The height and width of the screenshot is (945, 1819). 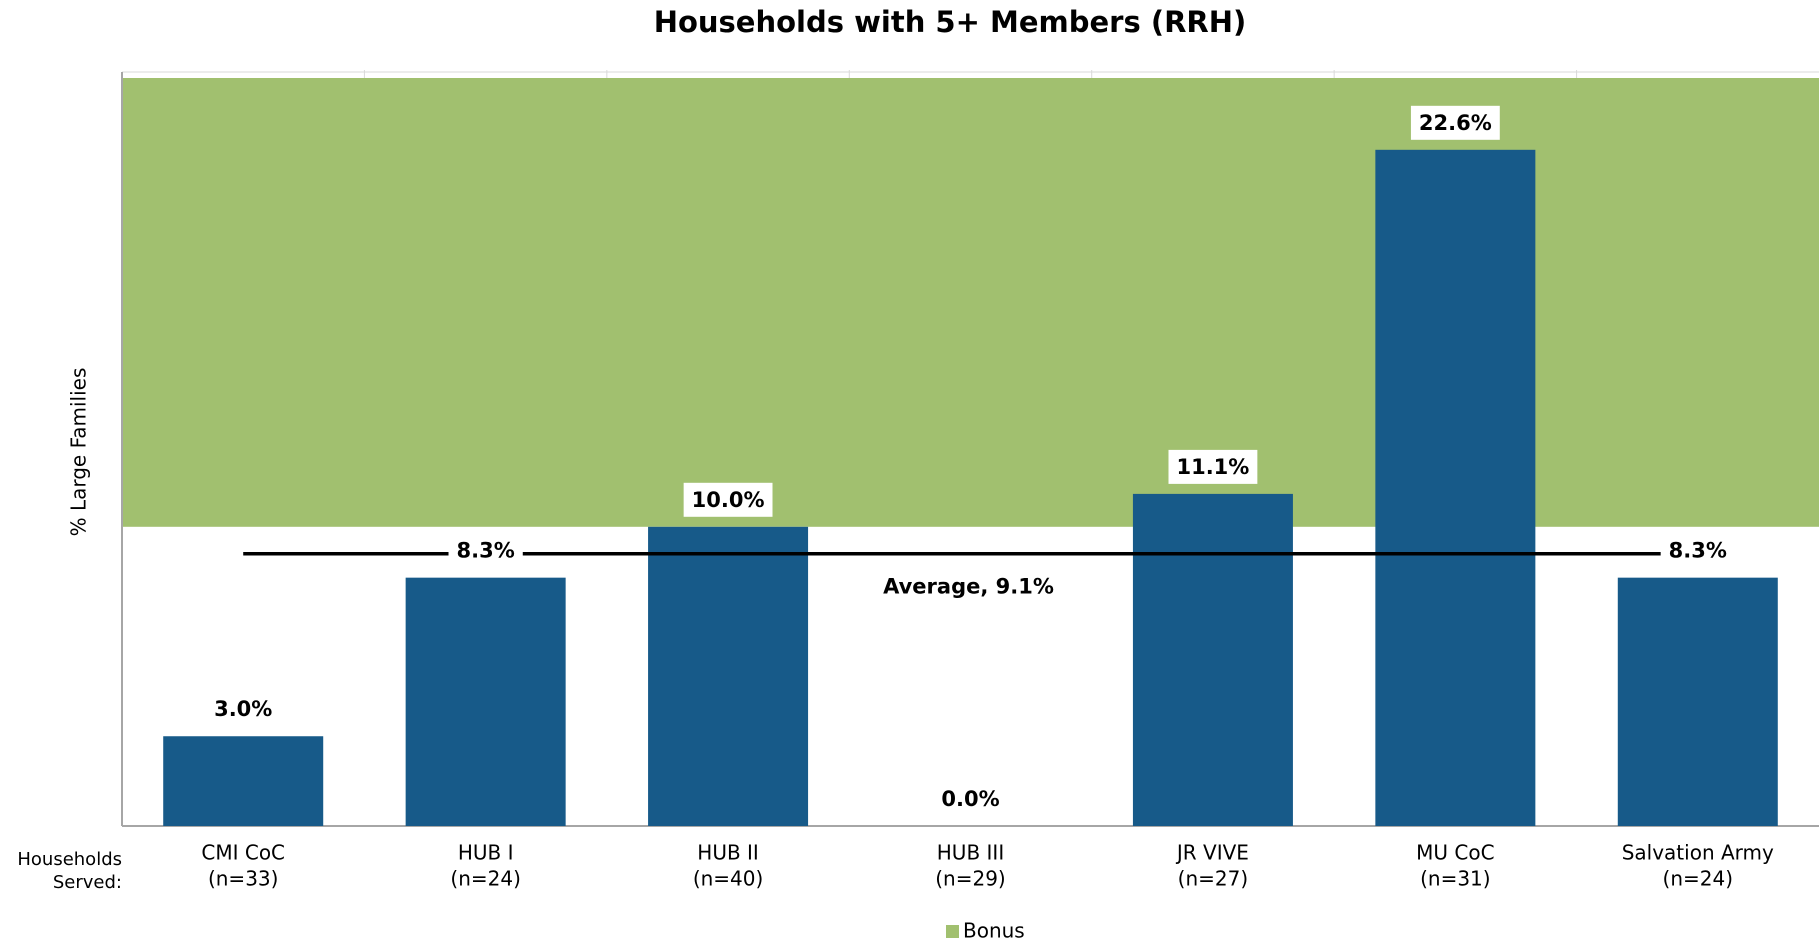 I want to click on x-tick-label: CMI CoC, so click(x=243, y=853).